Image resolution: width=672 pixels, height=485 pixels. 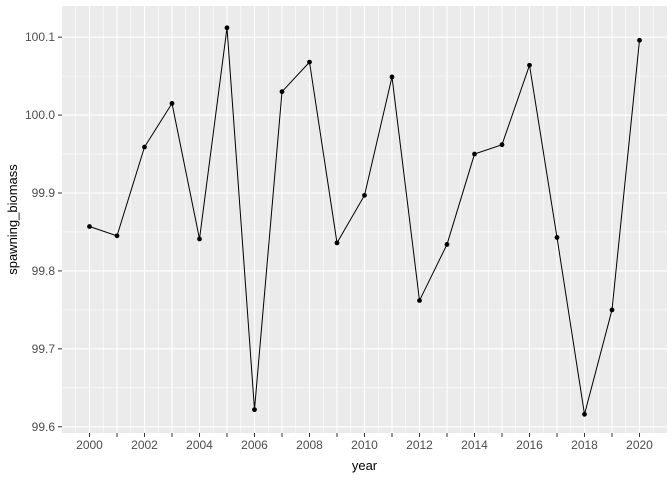 What do you see at coordinates (89, 445) in the screenshot?
I see `x-tick-label: 2000` at bounding box center [89, 445].